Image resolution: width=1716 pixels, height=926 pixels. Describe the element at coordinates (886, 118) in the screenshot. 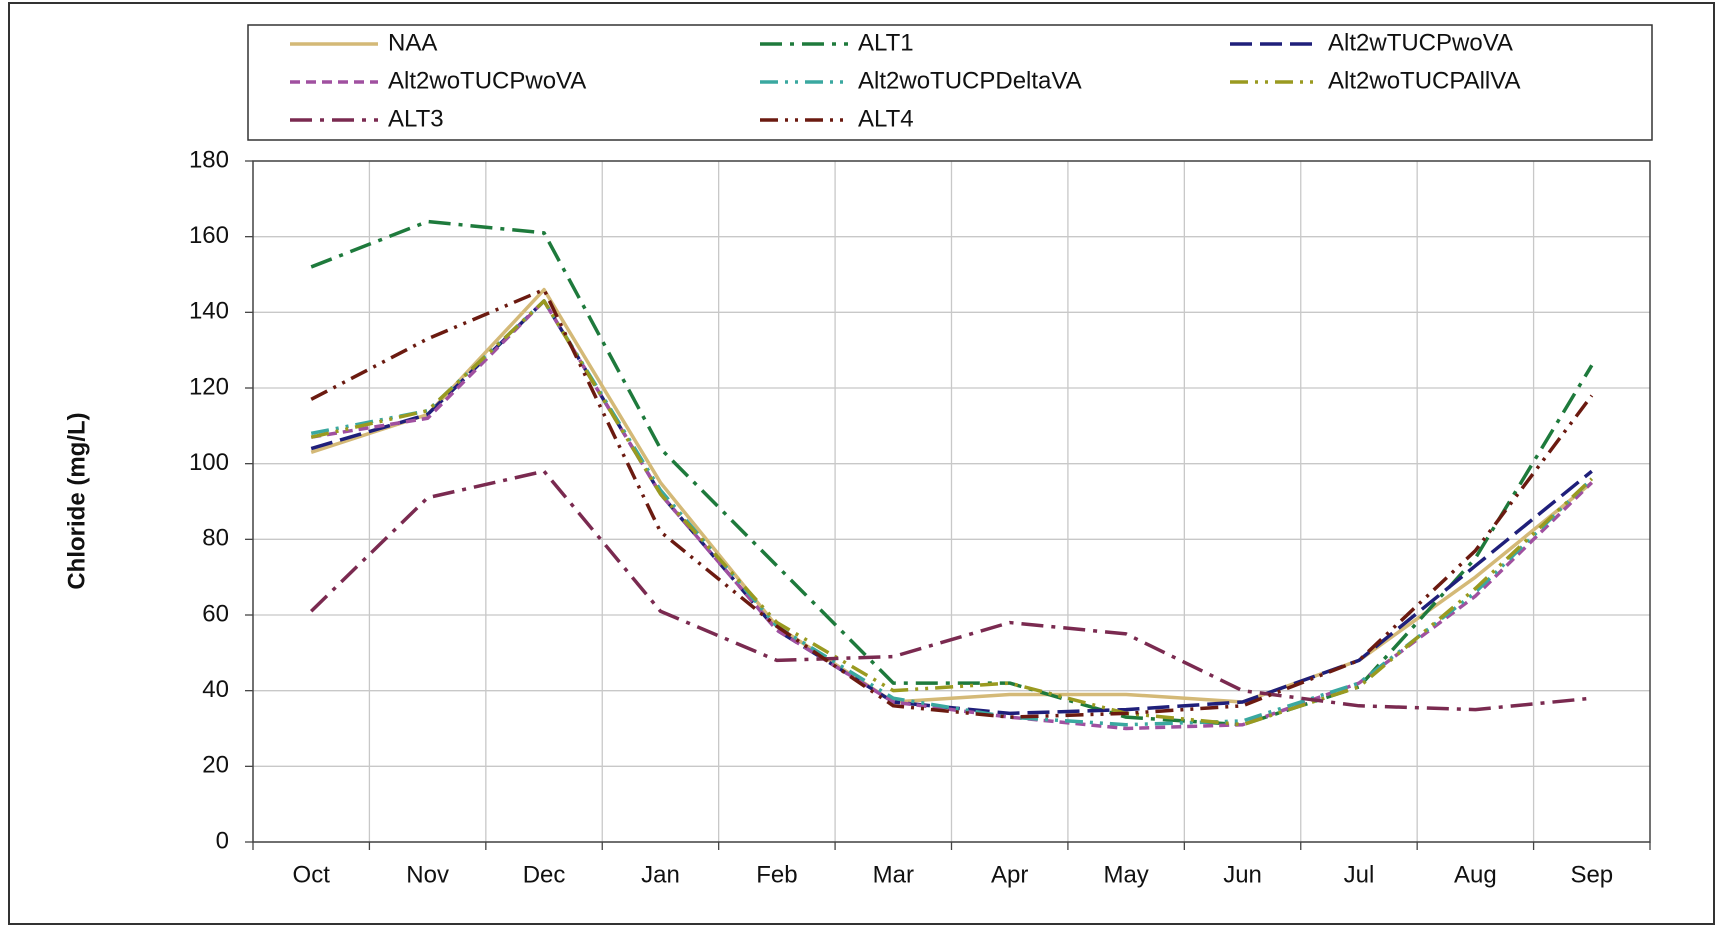

I see `legend-label: ALT4` at that location.